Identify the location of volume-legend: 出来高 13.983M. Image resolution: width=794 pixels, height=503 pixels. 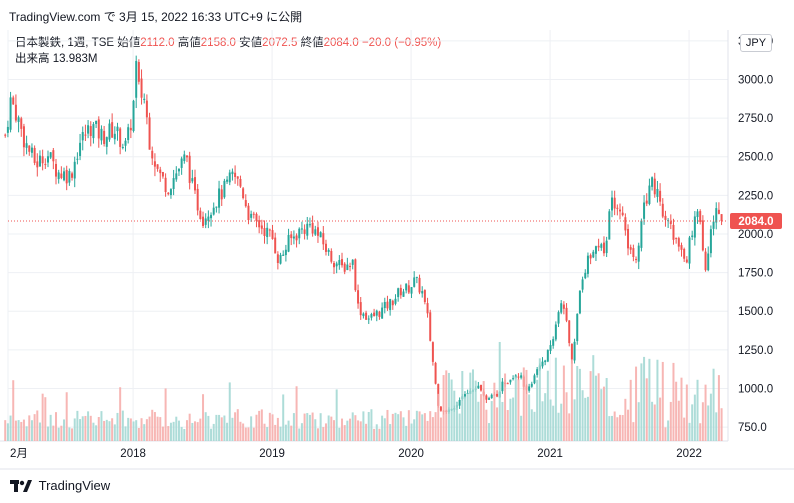
(56, 59).